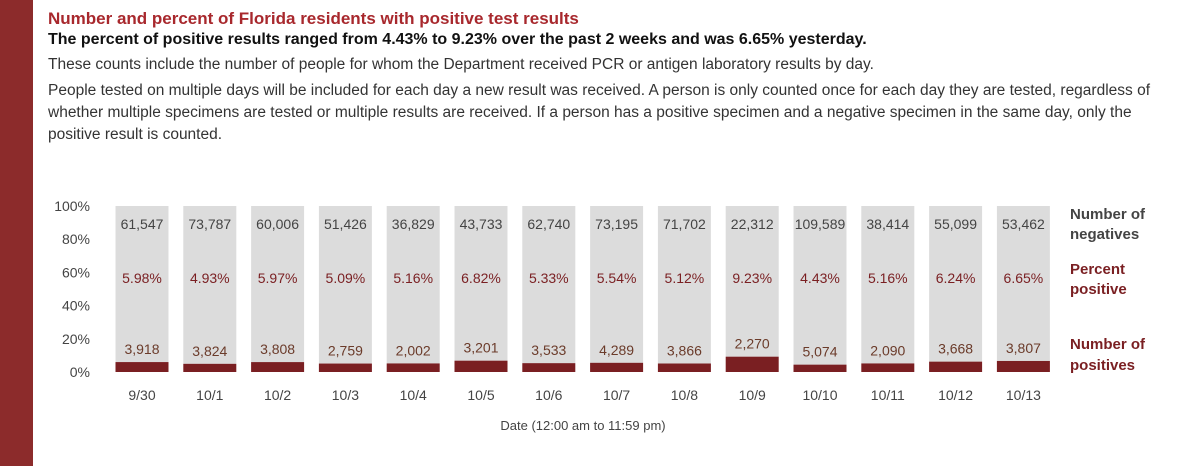  What do you see at coordinates (481, 278) in the screenshot?
I see `percent-positive-label: 6.82%` at bounding box center [481, 278].